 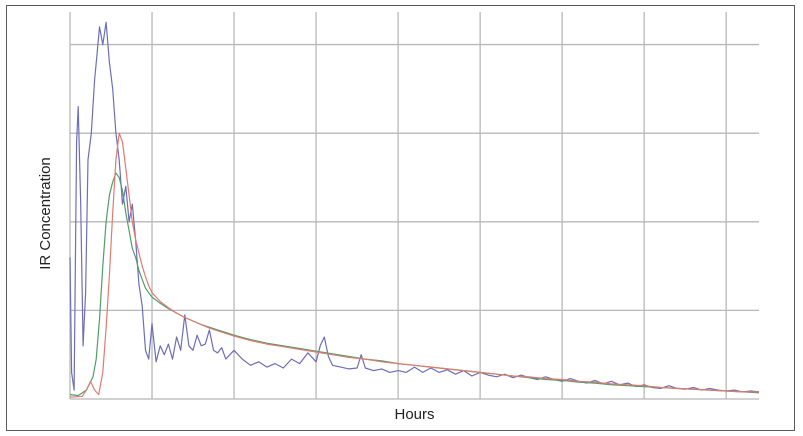 I want to click on x-axis-label: Hours, so click(x=414, y=414).